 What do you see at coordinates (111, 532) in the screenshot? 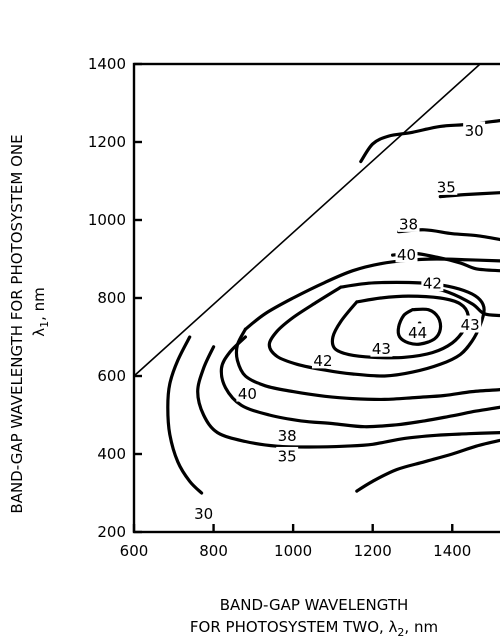
I see `y-tick-label: 200` at bounding box center [111, 532].